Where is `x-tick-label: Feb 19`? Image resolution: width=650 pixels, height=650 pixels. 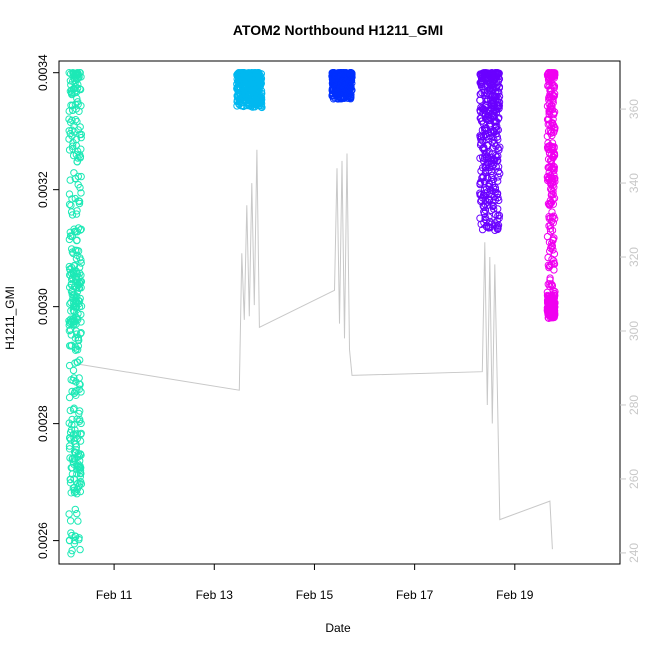 x-tick-label: Feb 19 is located at coordinates (515, 595).